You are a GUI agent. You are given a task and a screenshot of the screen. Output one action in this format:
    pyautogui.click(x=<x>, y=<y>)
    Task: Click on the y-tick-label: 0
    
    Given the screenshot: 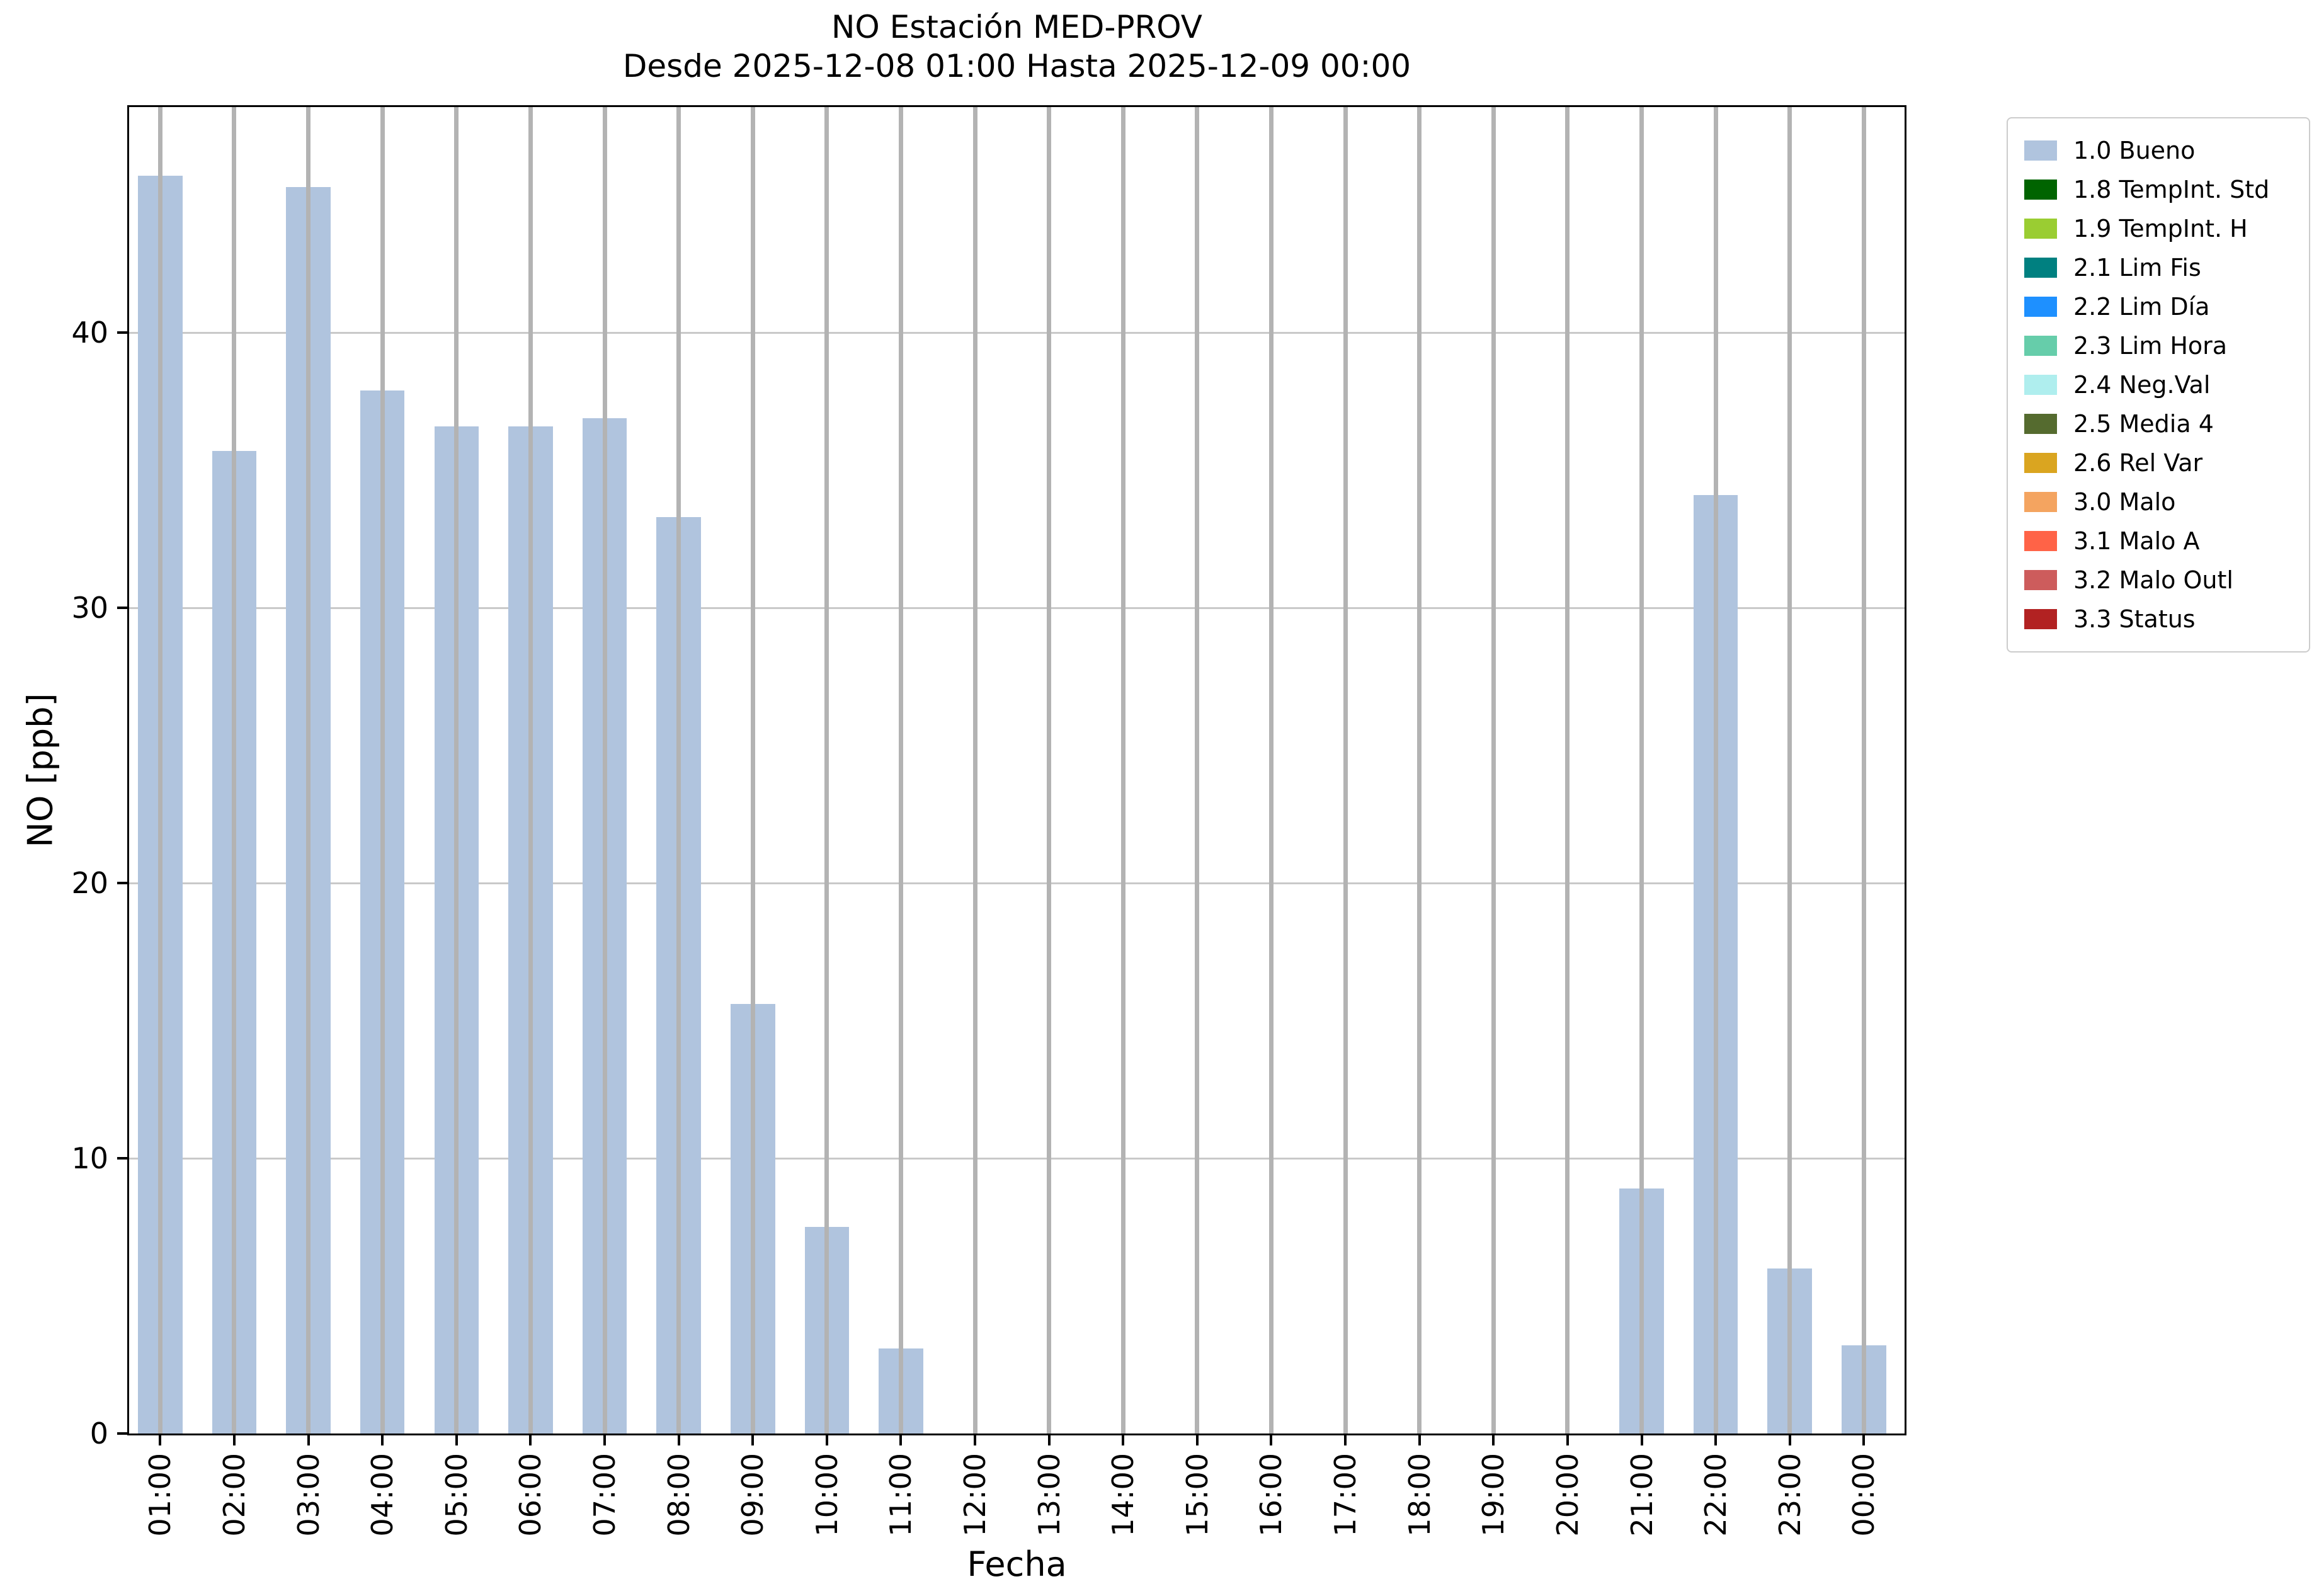 What is the action you would take?
    pyautogui.click(x=98, y=1433)
    